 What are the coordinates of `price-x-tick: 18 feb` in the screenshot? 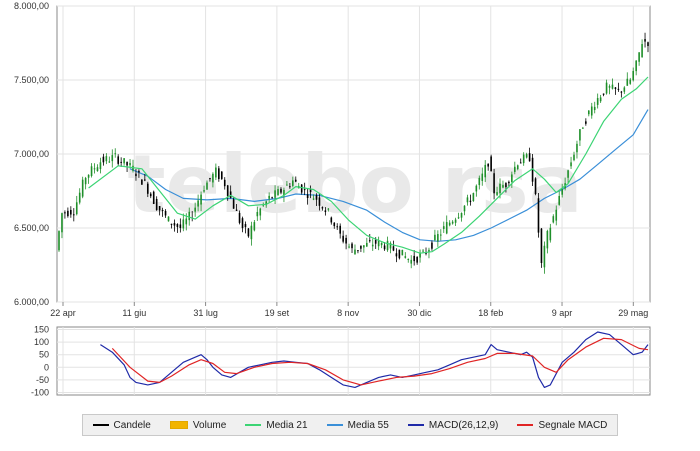 It's located at (490, 313).